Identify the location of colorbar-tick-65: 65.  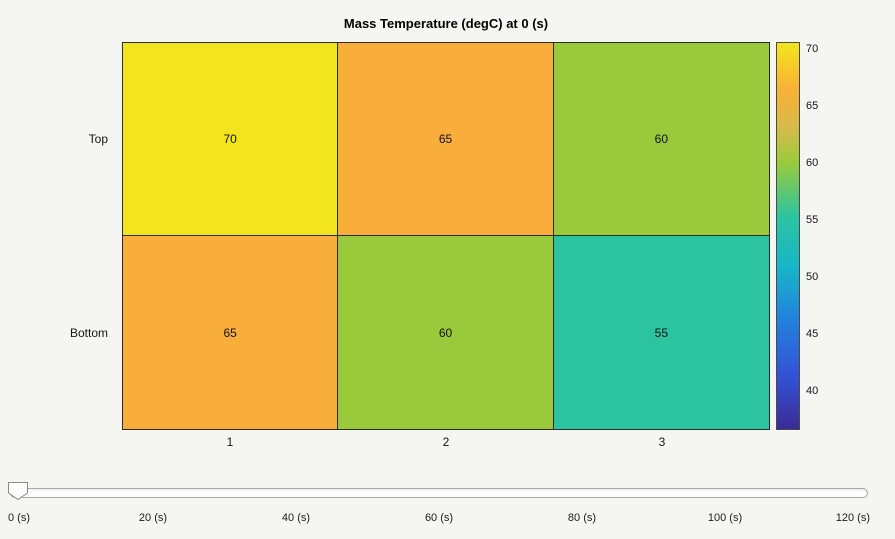
(812, 105).